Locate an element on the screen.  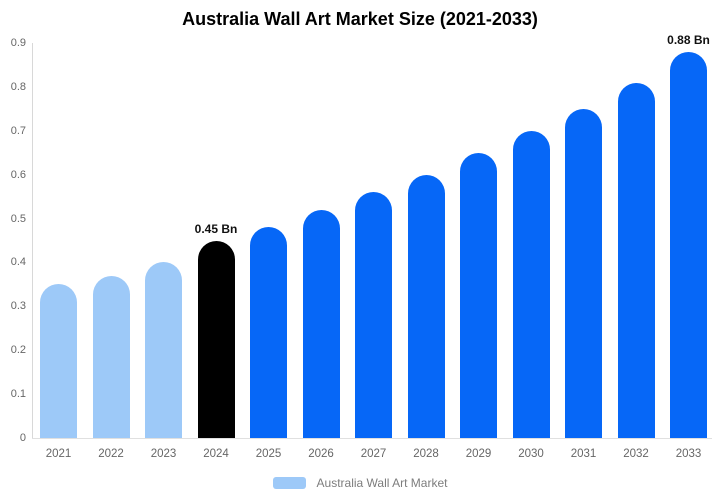
x-axis-label-2027: 2027 is located at coordinates (373, 454).